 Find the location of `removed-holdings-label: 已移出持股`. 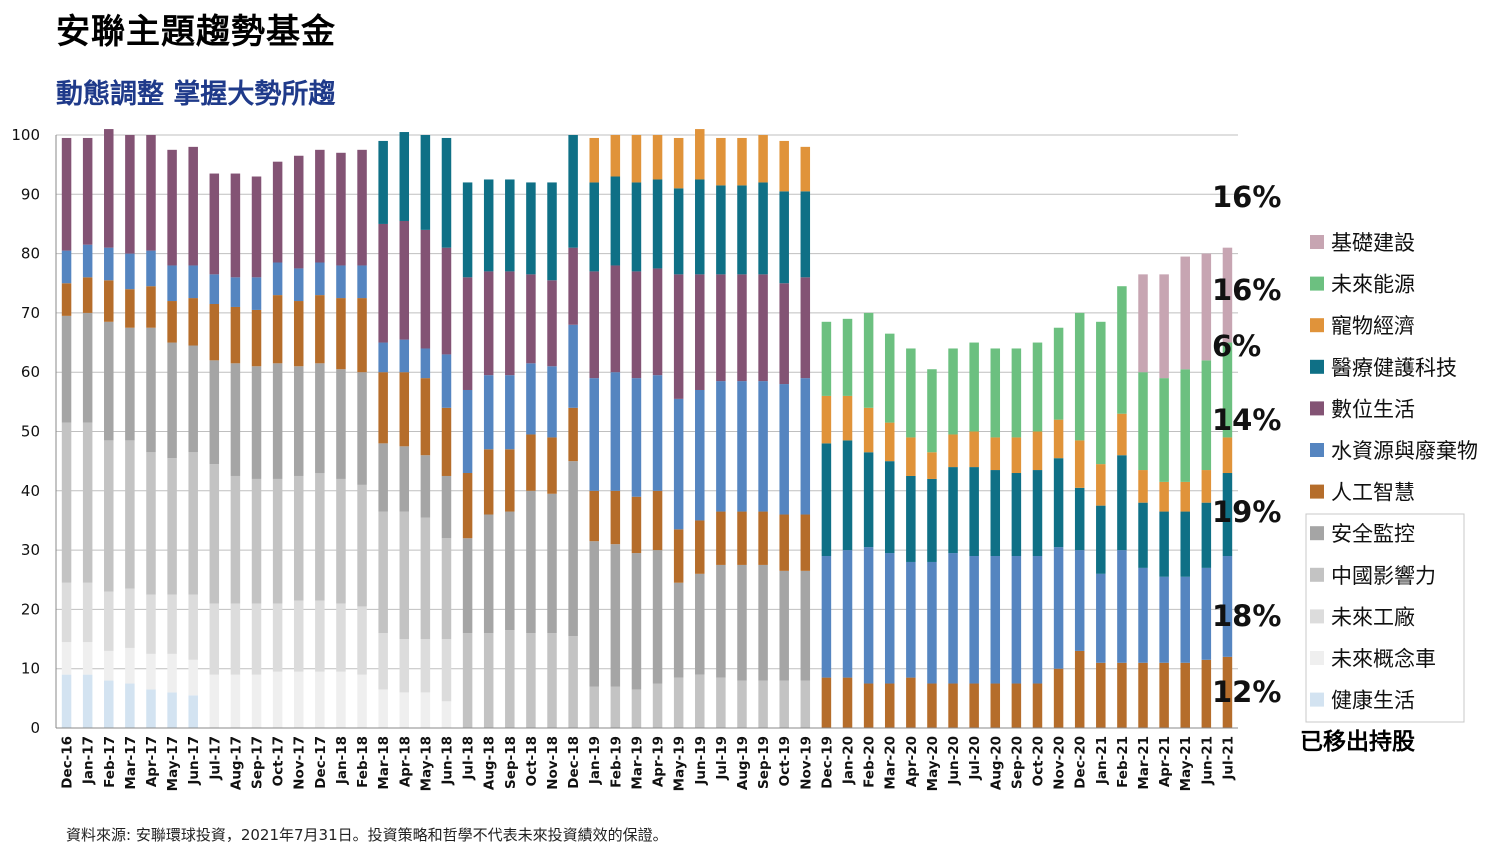

removed-holdings-label: 已移出持股 is located at coordinates (1357, 742).